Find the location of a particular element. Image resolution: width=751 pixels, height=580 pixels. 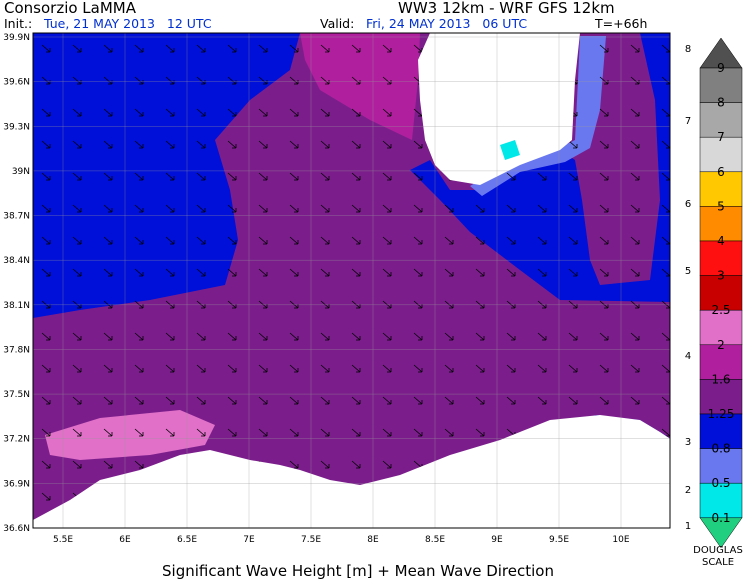

org: Consorzio LaMMA is located at coordinates (70, 8).